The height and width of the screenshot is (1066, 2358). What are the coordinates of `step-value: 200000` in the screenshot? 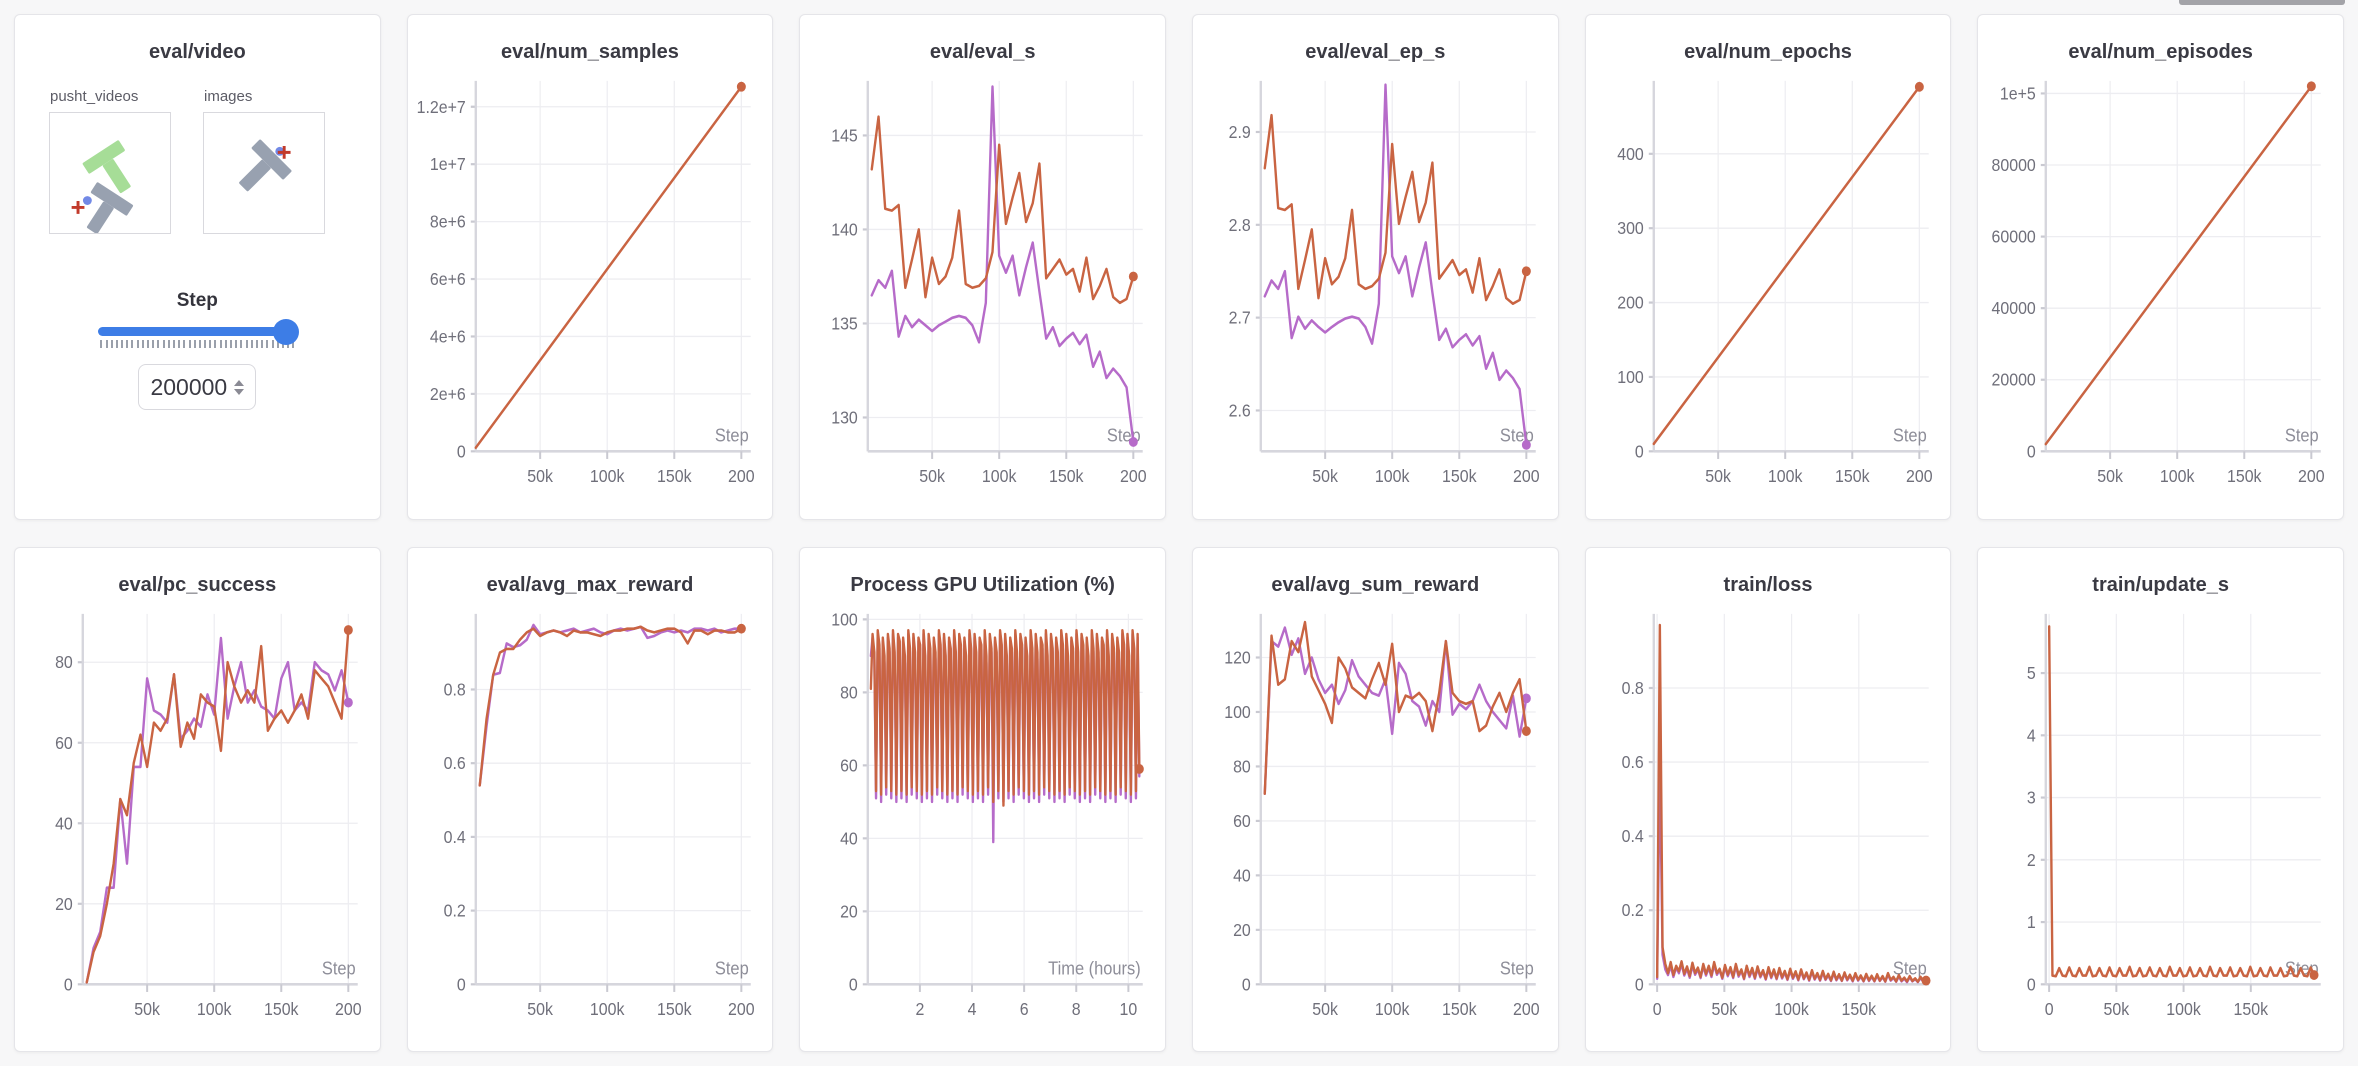 It's located at (189, 386).